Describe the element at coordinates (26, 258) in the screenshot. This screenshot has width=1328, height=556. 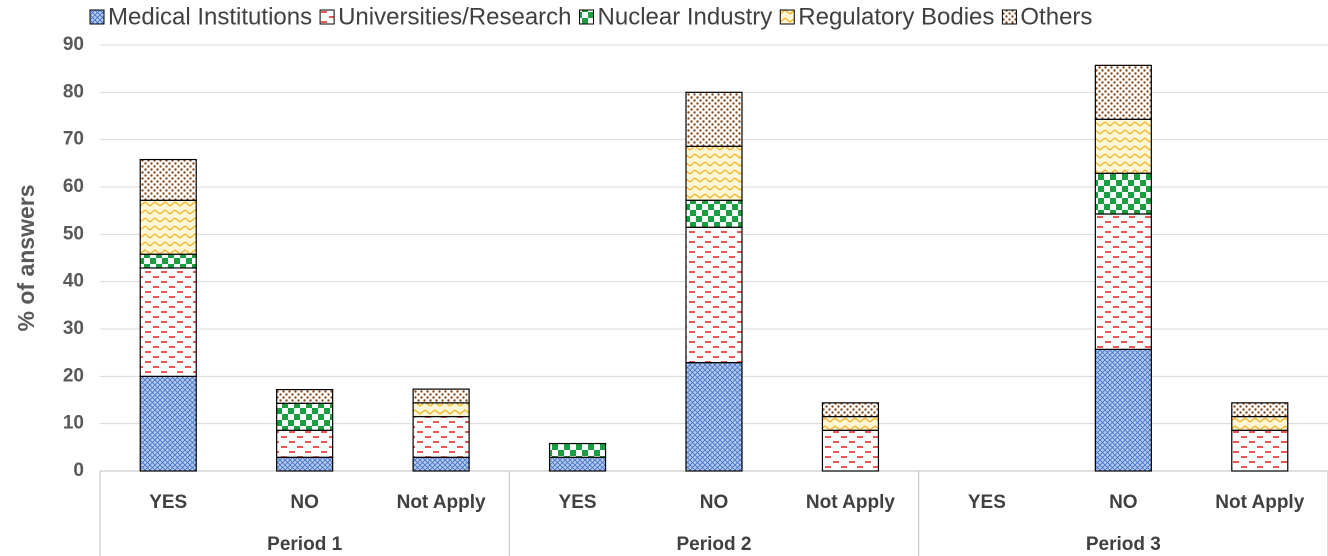
I see `y-axis-label: % of answers` at that location.